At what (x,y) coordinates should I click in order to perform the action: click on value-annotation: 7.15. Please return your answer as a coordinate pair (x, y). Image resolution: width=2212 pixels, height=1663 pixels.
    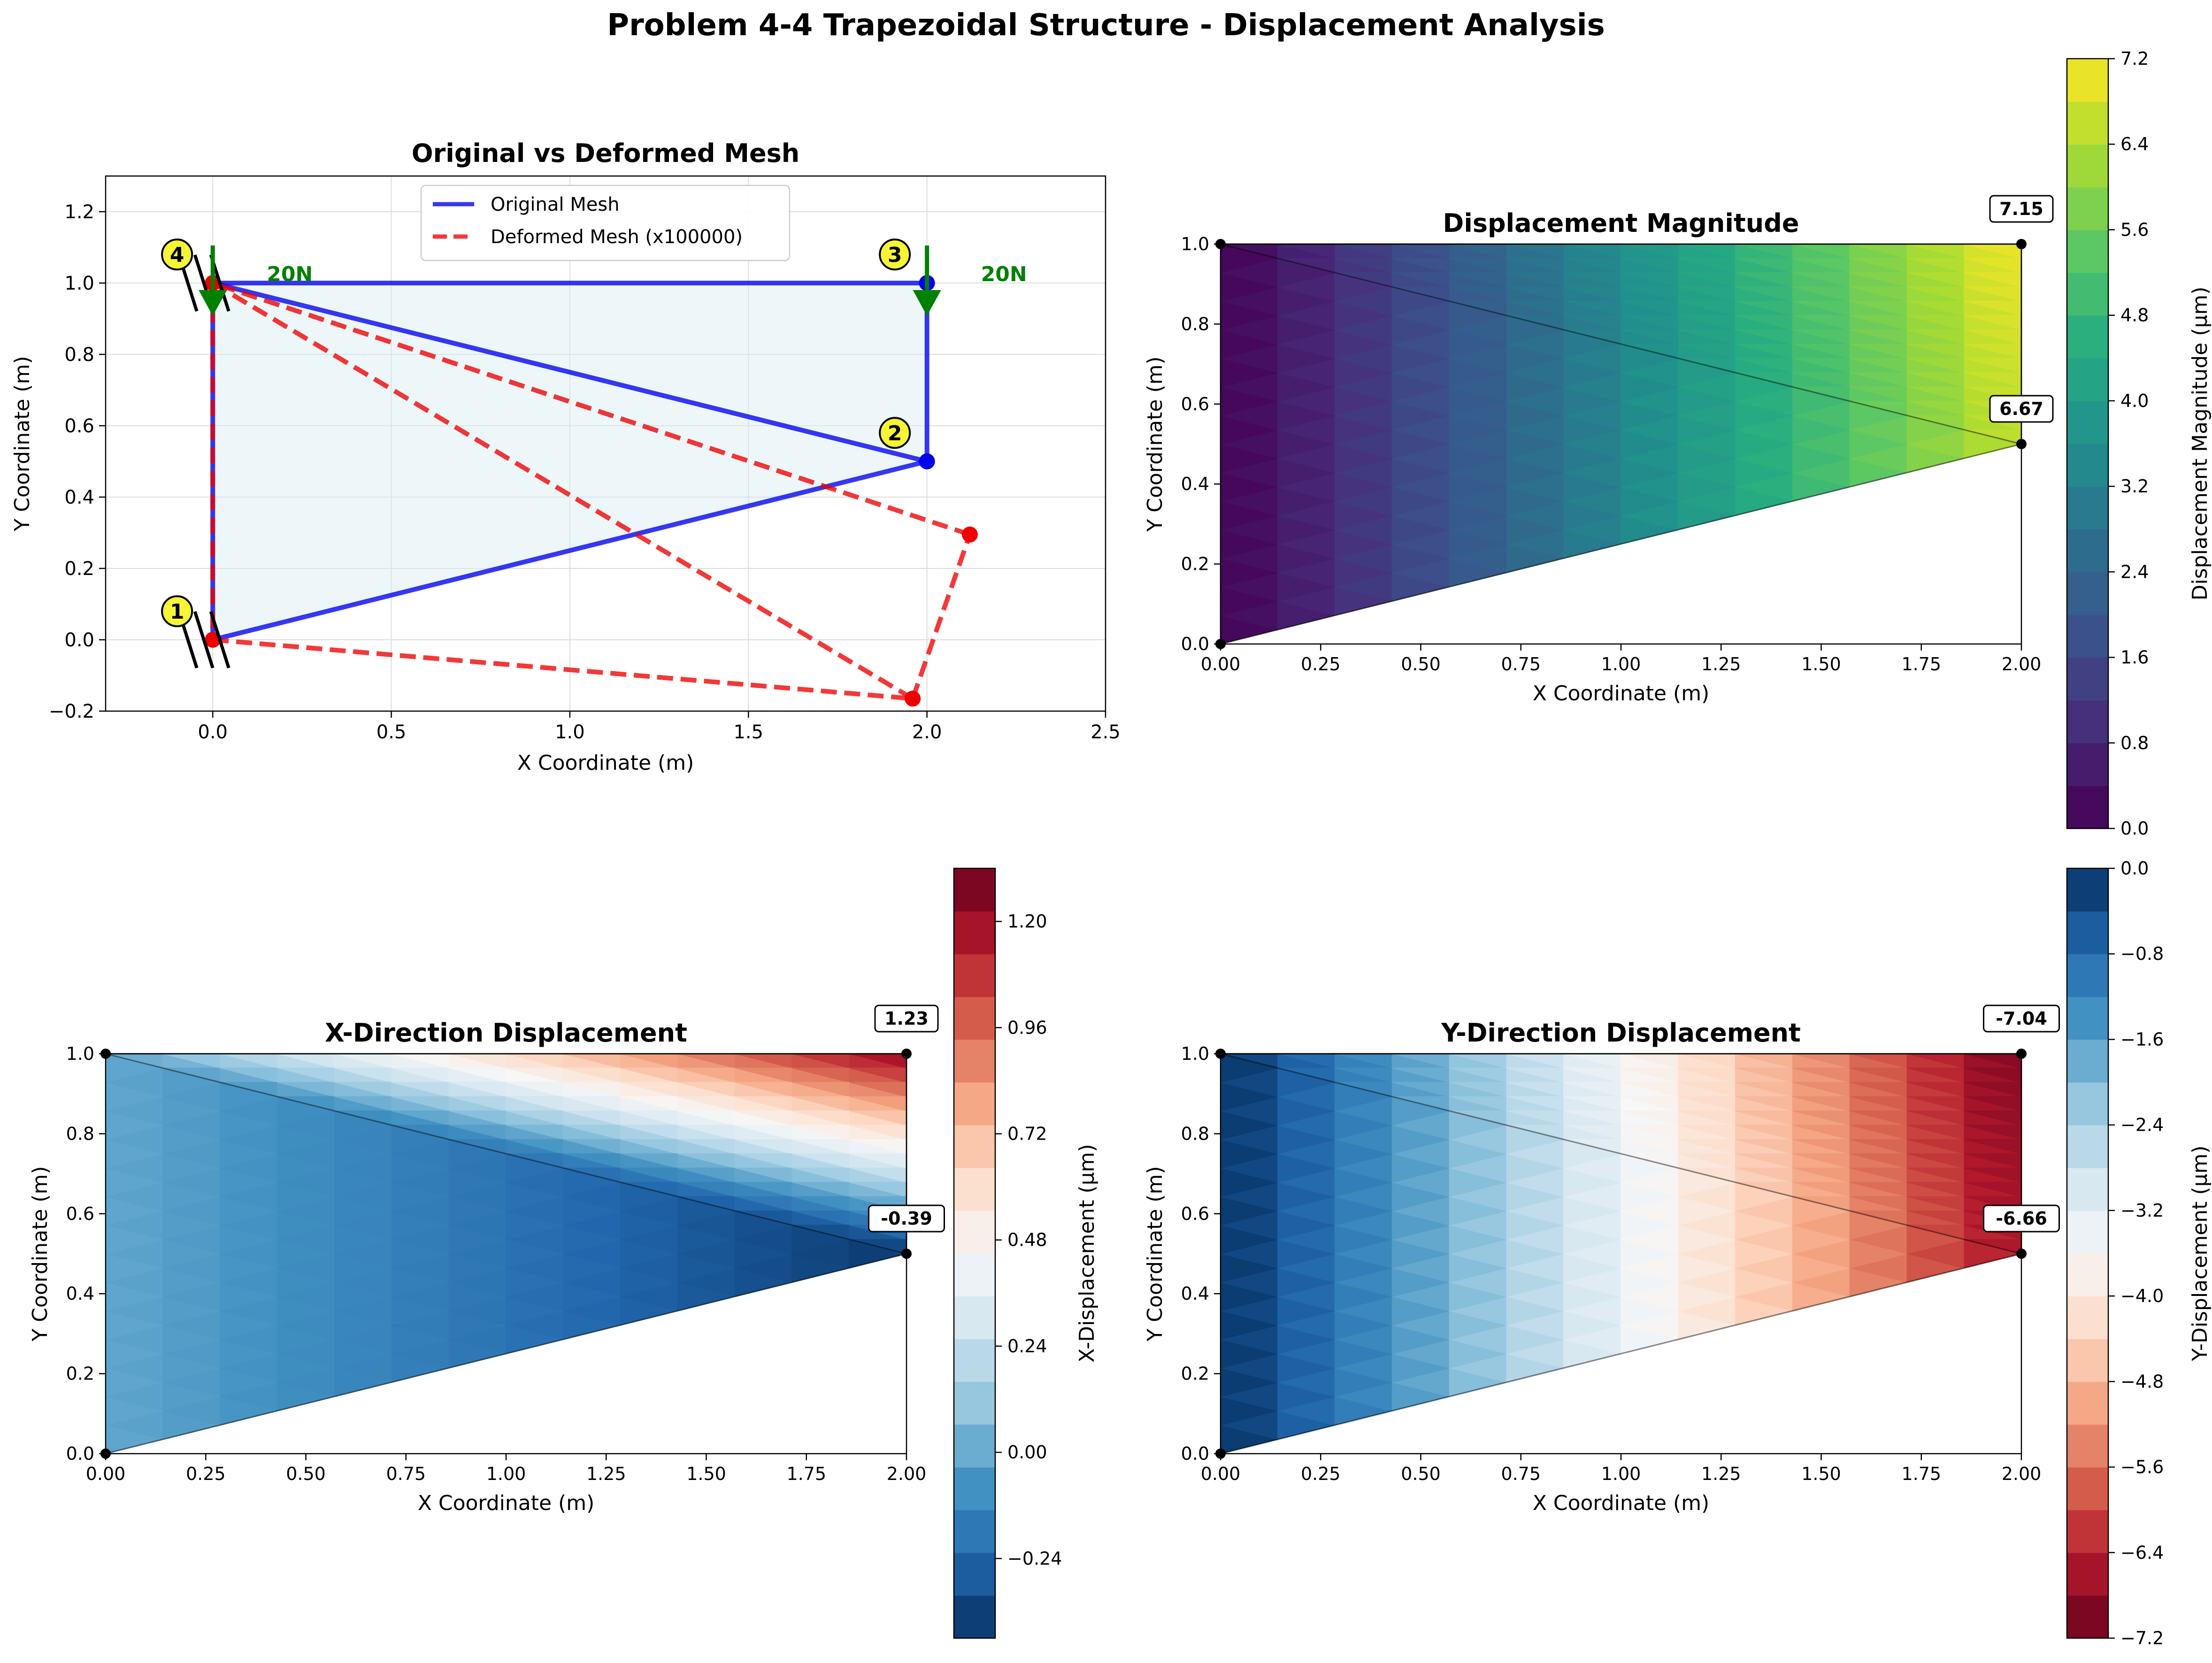
    Looking at the image, I should click on (2021, 209).